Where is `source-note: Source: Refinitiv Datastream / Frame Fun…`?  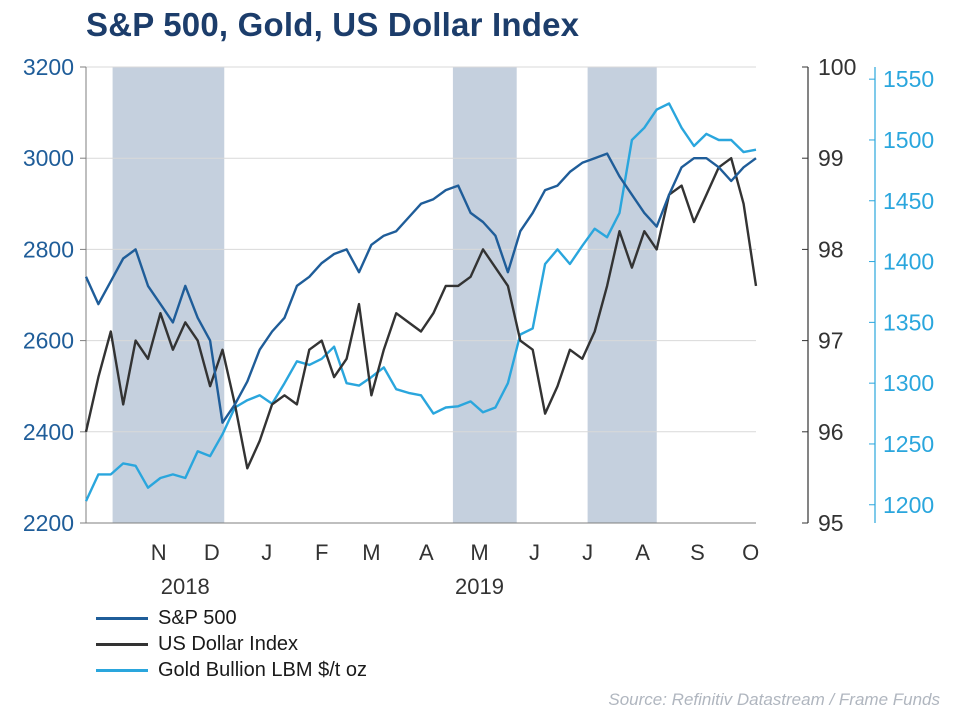 source-note: Source: Refinitiv Datastream / Frame Fun… is located at coordinates (774, 699).